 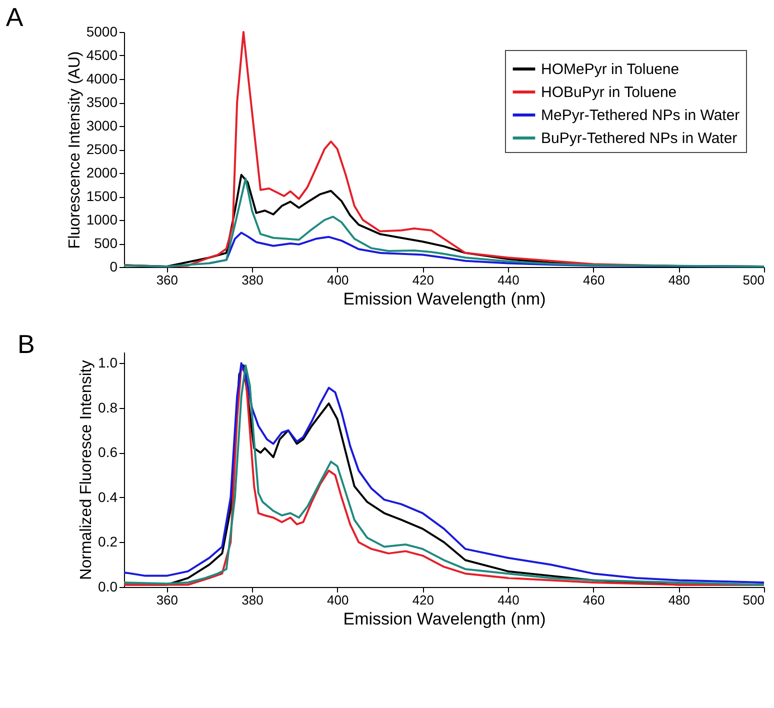 What do you see at coordinates (102, 196) in the screenshot?
I see `y-tick-label: 1500` at bounding box center [102, 196].